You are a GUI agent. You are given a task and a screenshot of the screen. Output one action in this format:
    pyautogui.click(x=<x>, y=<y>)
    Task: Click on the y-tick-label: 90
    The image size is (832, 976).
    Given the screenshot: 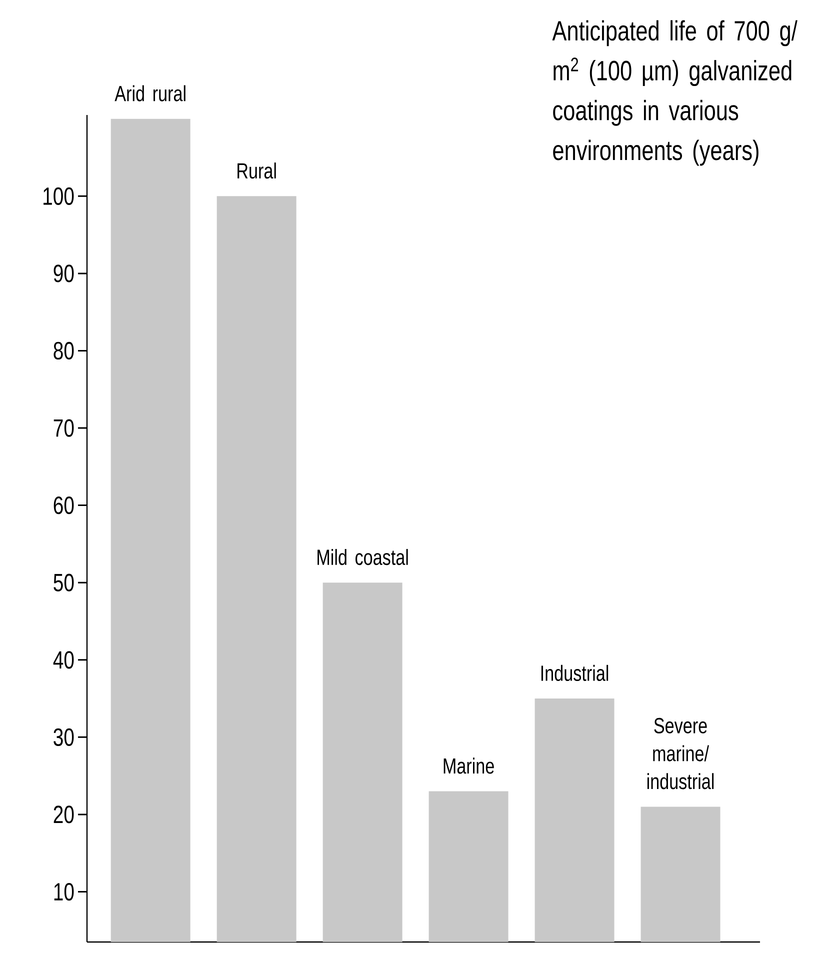 What is the action you would take?
    pyautogui.click(x=64, y=273)
    